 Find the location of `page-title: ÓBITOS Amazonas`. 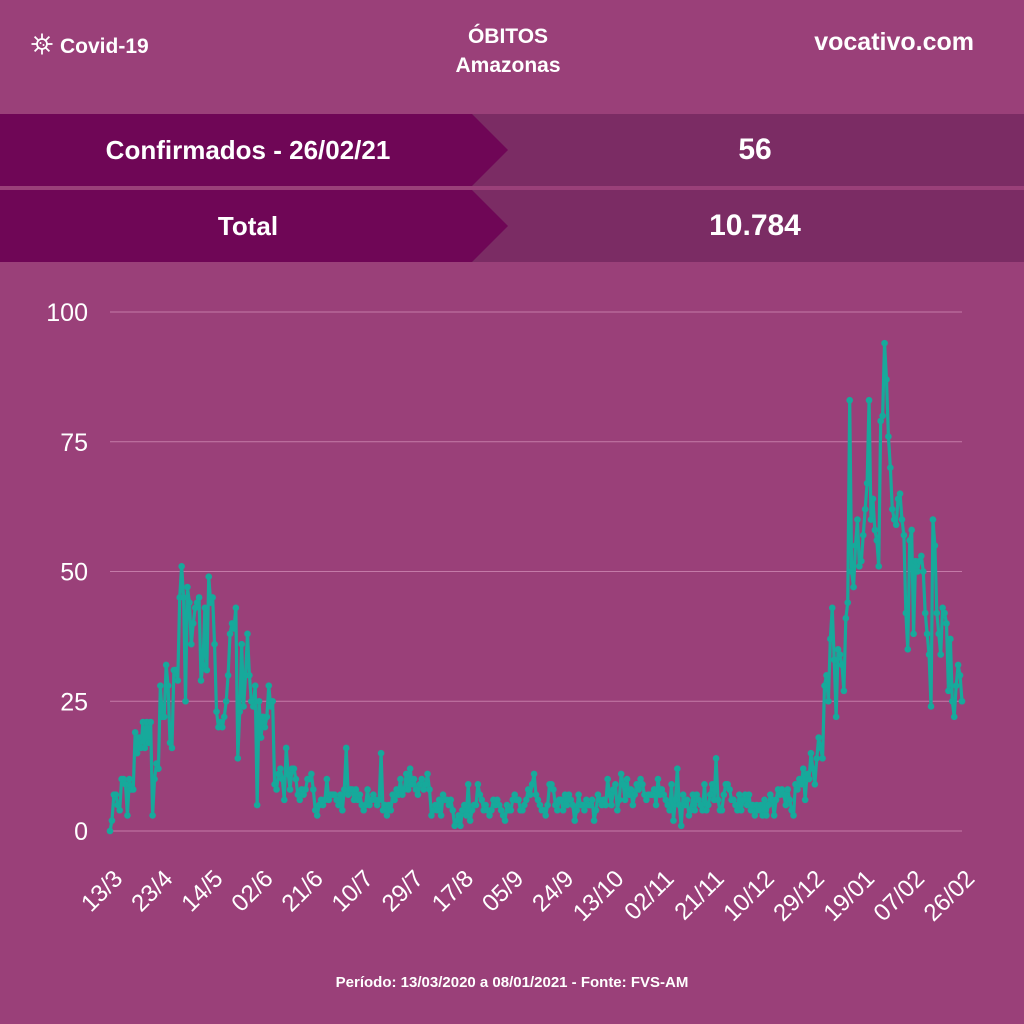

page-title: ÓBITOS Amazonas is located at coordinates (508, 51).